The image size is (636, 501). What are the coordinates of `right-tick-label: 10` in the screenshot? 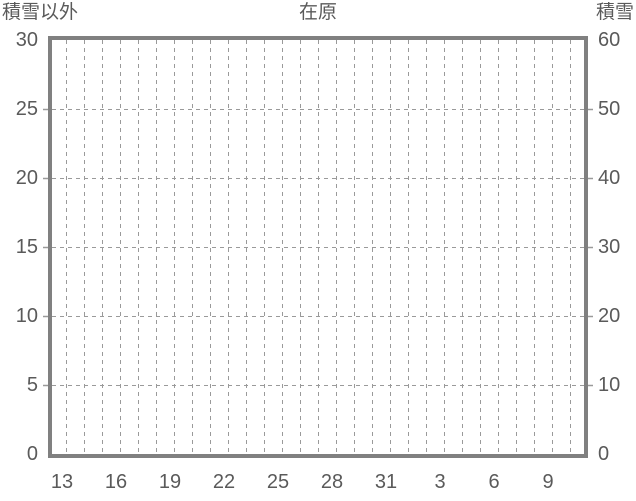 It's located at (609, 385).